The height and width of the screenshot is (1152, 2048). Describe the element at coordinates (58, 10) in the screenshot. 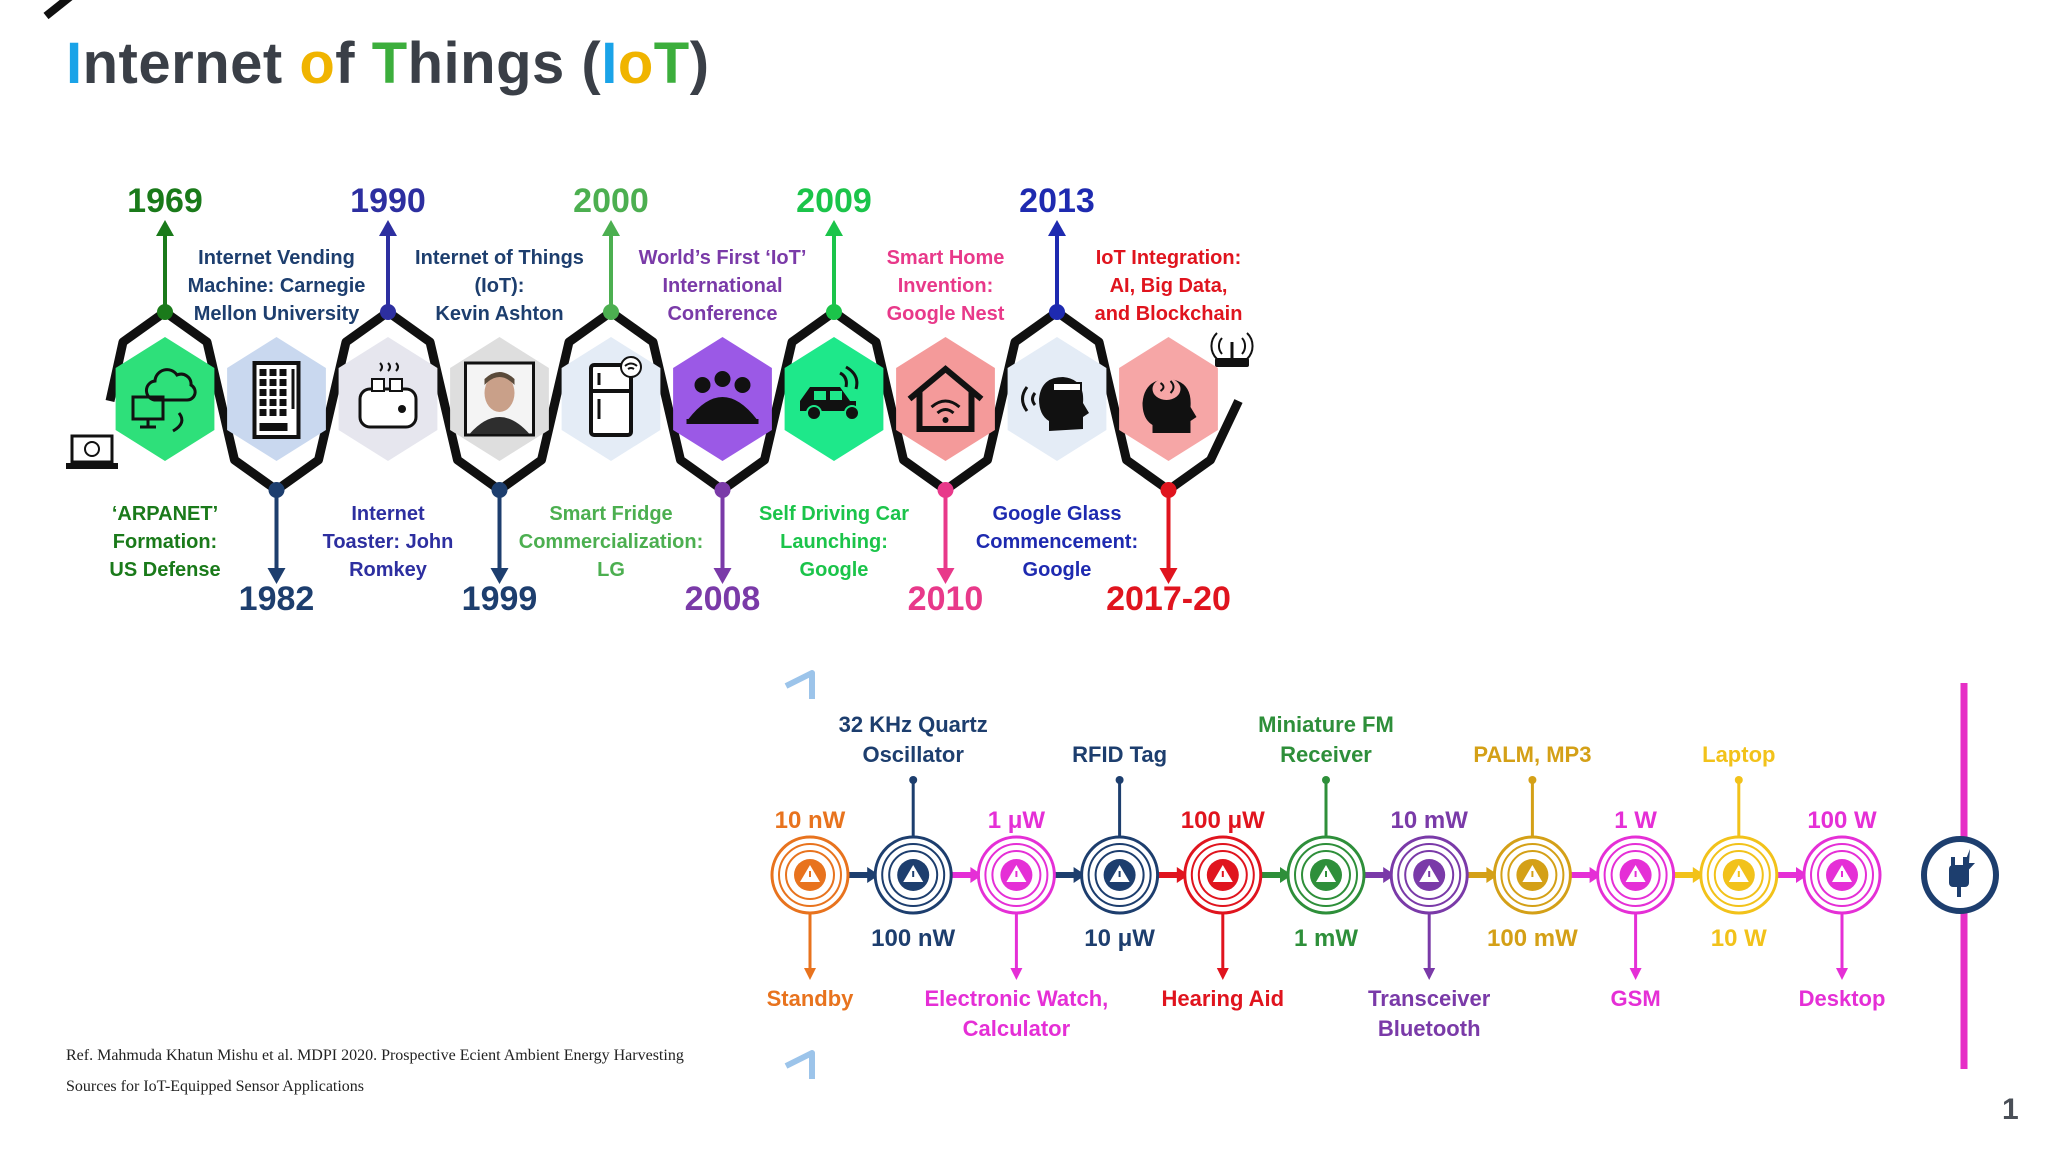

I see `timeline-track-start` at that location.